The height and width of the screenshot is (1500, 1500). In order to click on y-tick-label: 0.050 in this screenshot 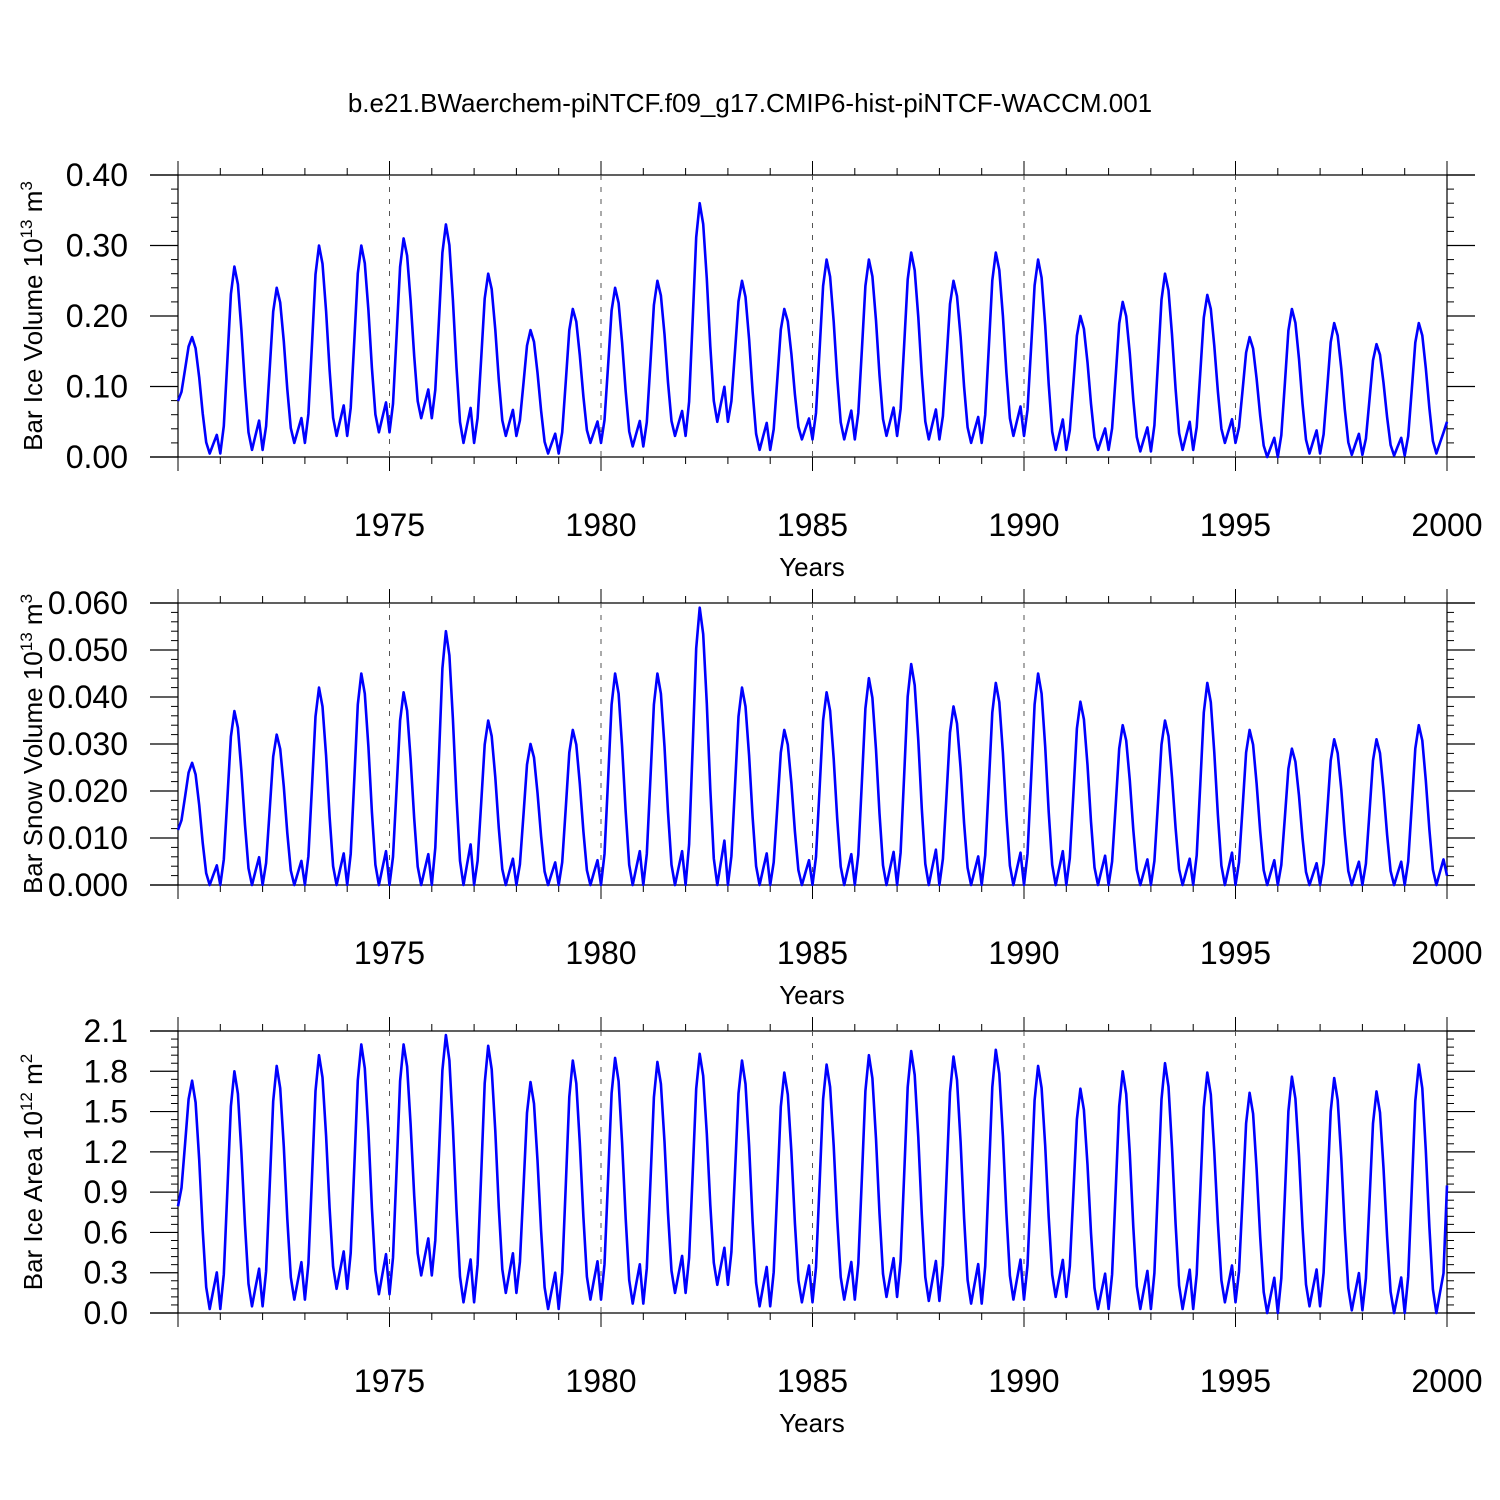, I will do `click(88, 650)`.